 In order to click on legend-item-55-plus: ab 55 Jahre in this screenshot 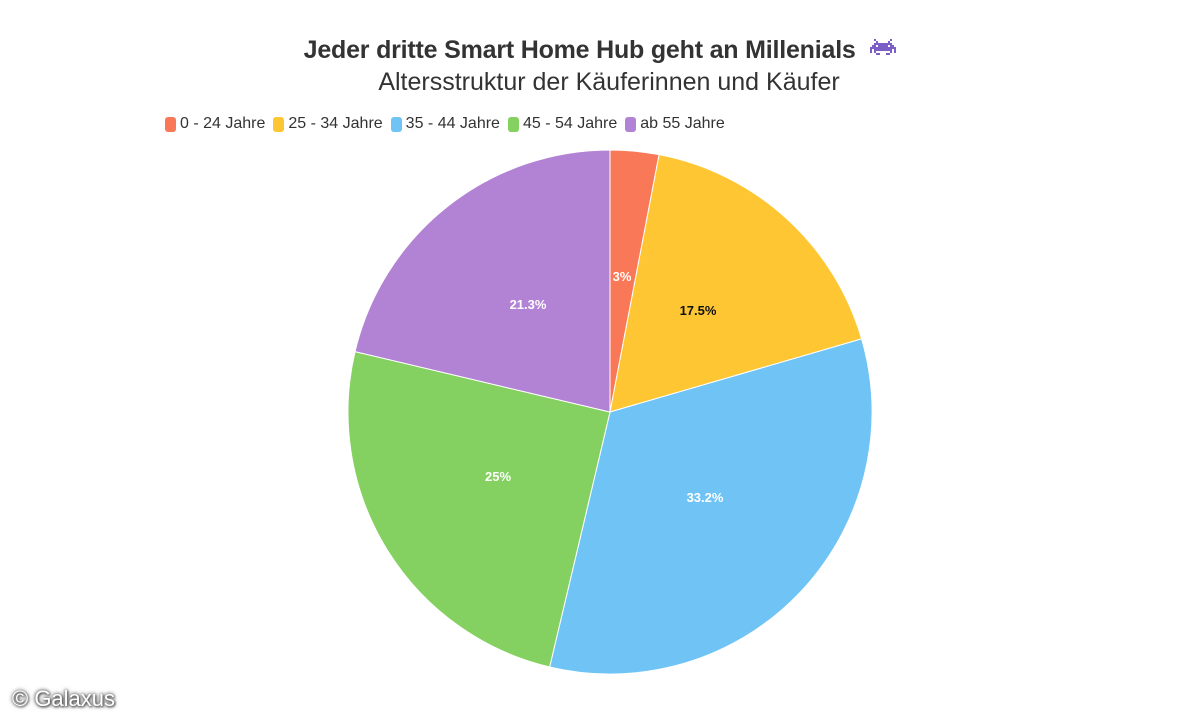, I will do `click(675, 124)`.